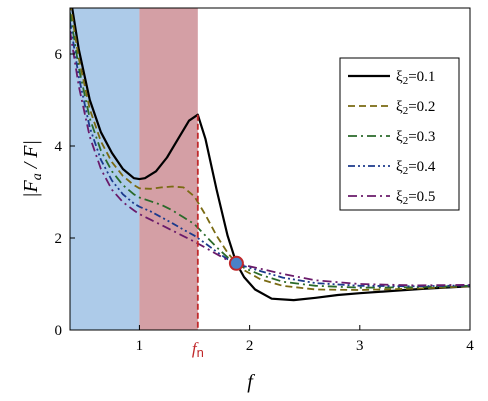 The height and width of the screenshot is (401, 488). I want to click on y-axis-title: |Fa / F|, so click(32, 169).